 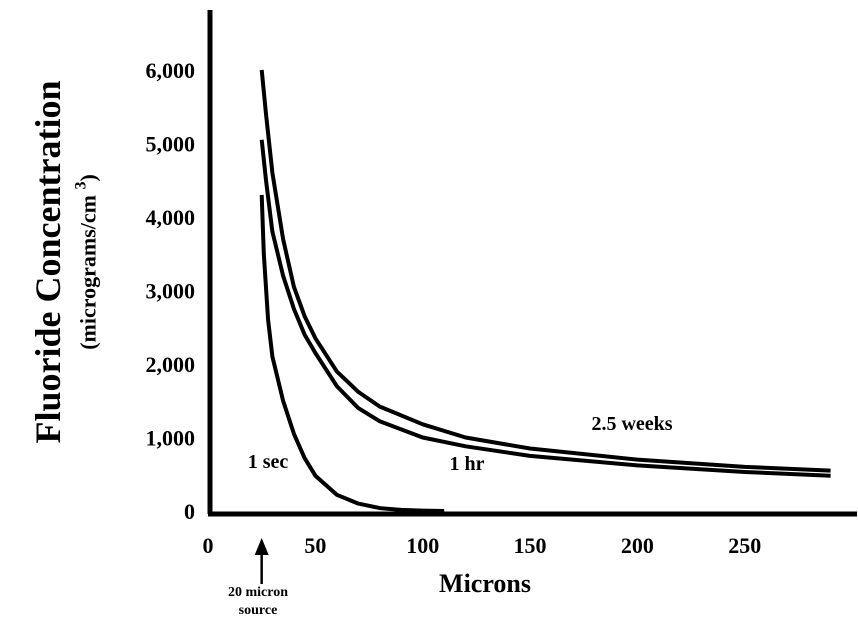 What do you see at coordinates (171, 291) in the screenshot?
I see `y-tick-label: 3,000` at bounding box center [171, 291].